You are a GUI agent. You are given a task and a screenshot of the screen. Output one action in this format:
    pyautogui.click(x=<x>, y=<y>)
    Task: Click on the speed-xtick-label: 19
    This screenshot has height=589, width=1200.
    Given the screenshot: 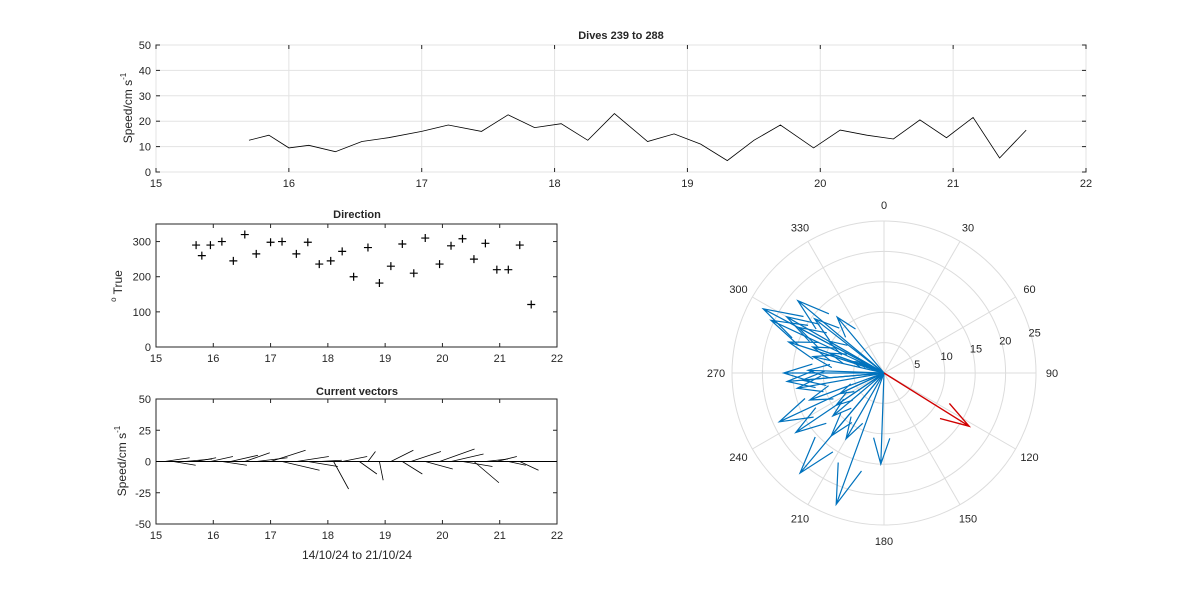 What is the action you would take?
    pyautogui.click(x=687, y=184)
    